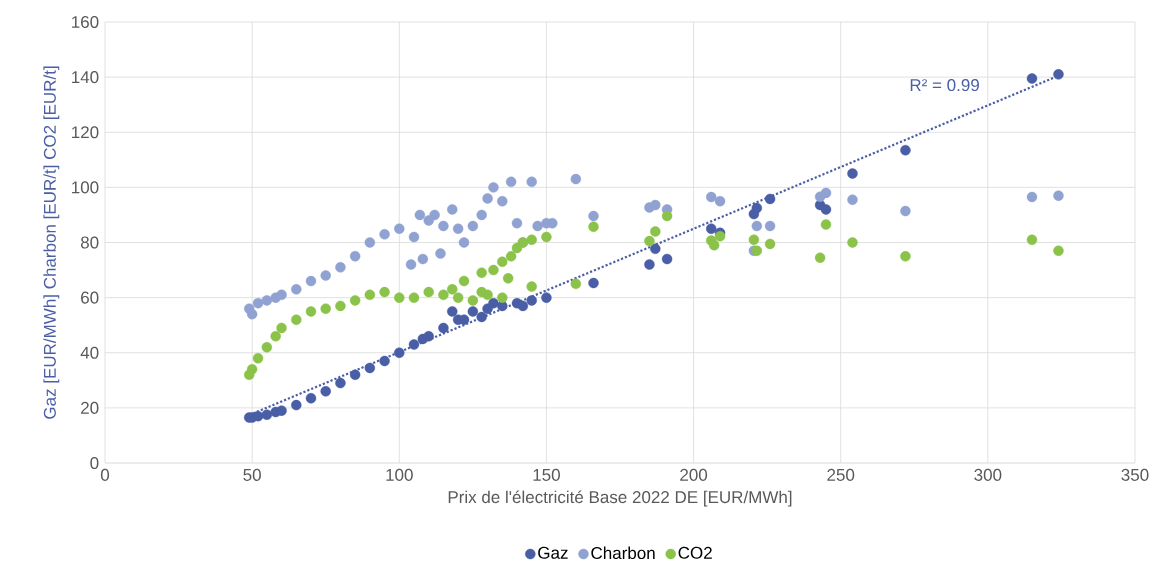 The height and width of the screenshot is (579, 1157). I want to click on y-tick-label: 0, so click(94, 463).